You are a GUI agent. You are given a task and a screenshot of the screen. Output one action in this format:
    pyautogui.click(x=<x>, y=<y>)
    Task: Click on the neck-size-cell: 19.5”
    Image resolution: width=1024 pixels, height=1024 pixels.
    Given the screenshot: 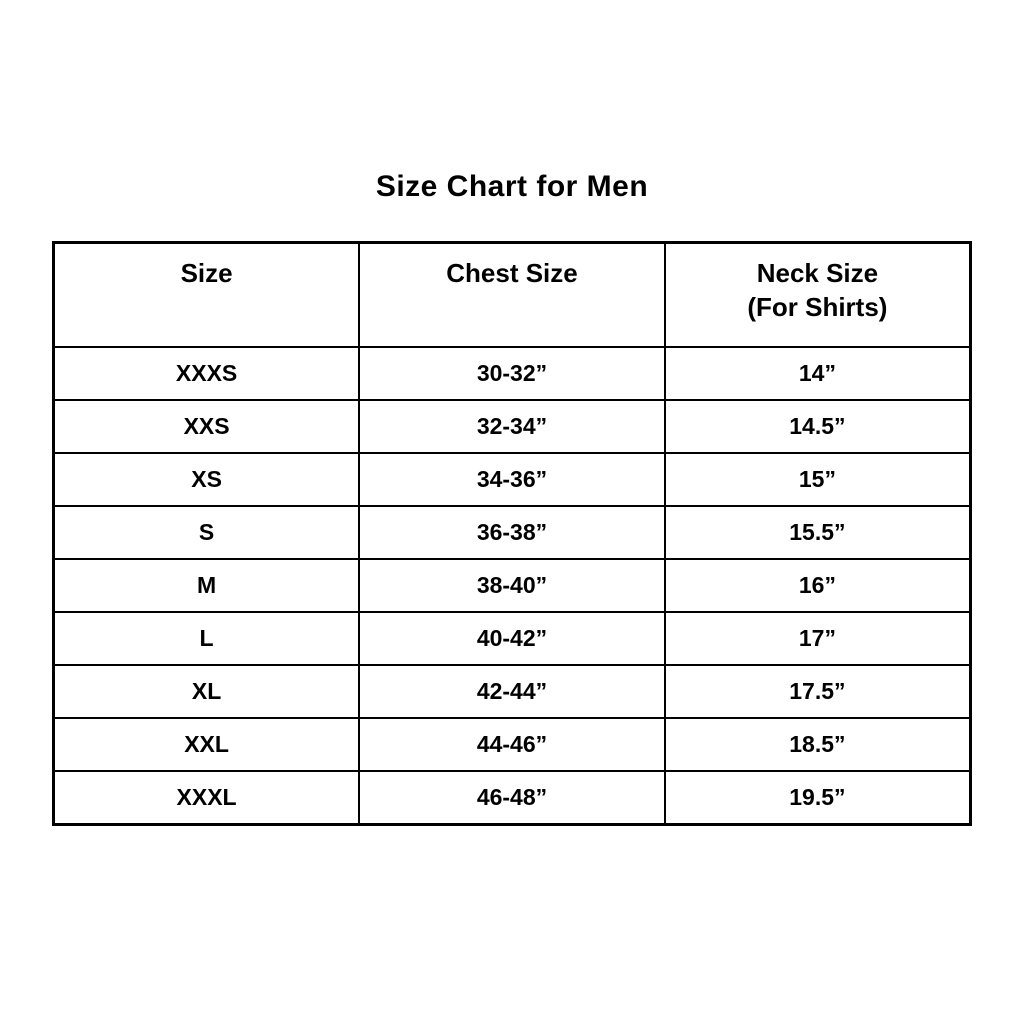 What is the action you would take?
    pyautogui.click(x=817, y=798)
    